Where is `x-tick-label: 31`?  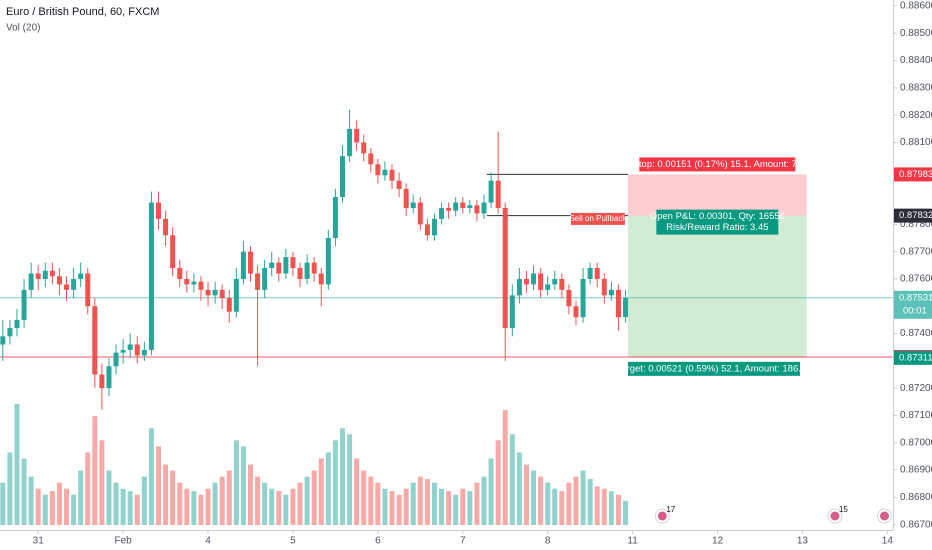
x-tick-label: 31 is located at coordinates (39, 541).